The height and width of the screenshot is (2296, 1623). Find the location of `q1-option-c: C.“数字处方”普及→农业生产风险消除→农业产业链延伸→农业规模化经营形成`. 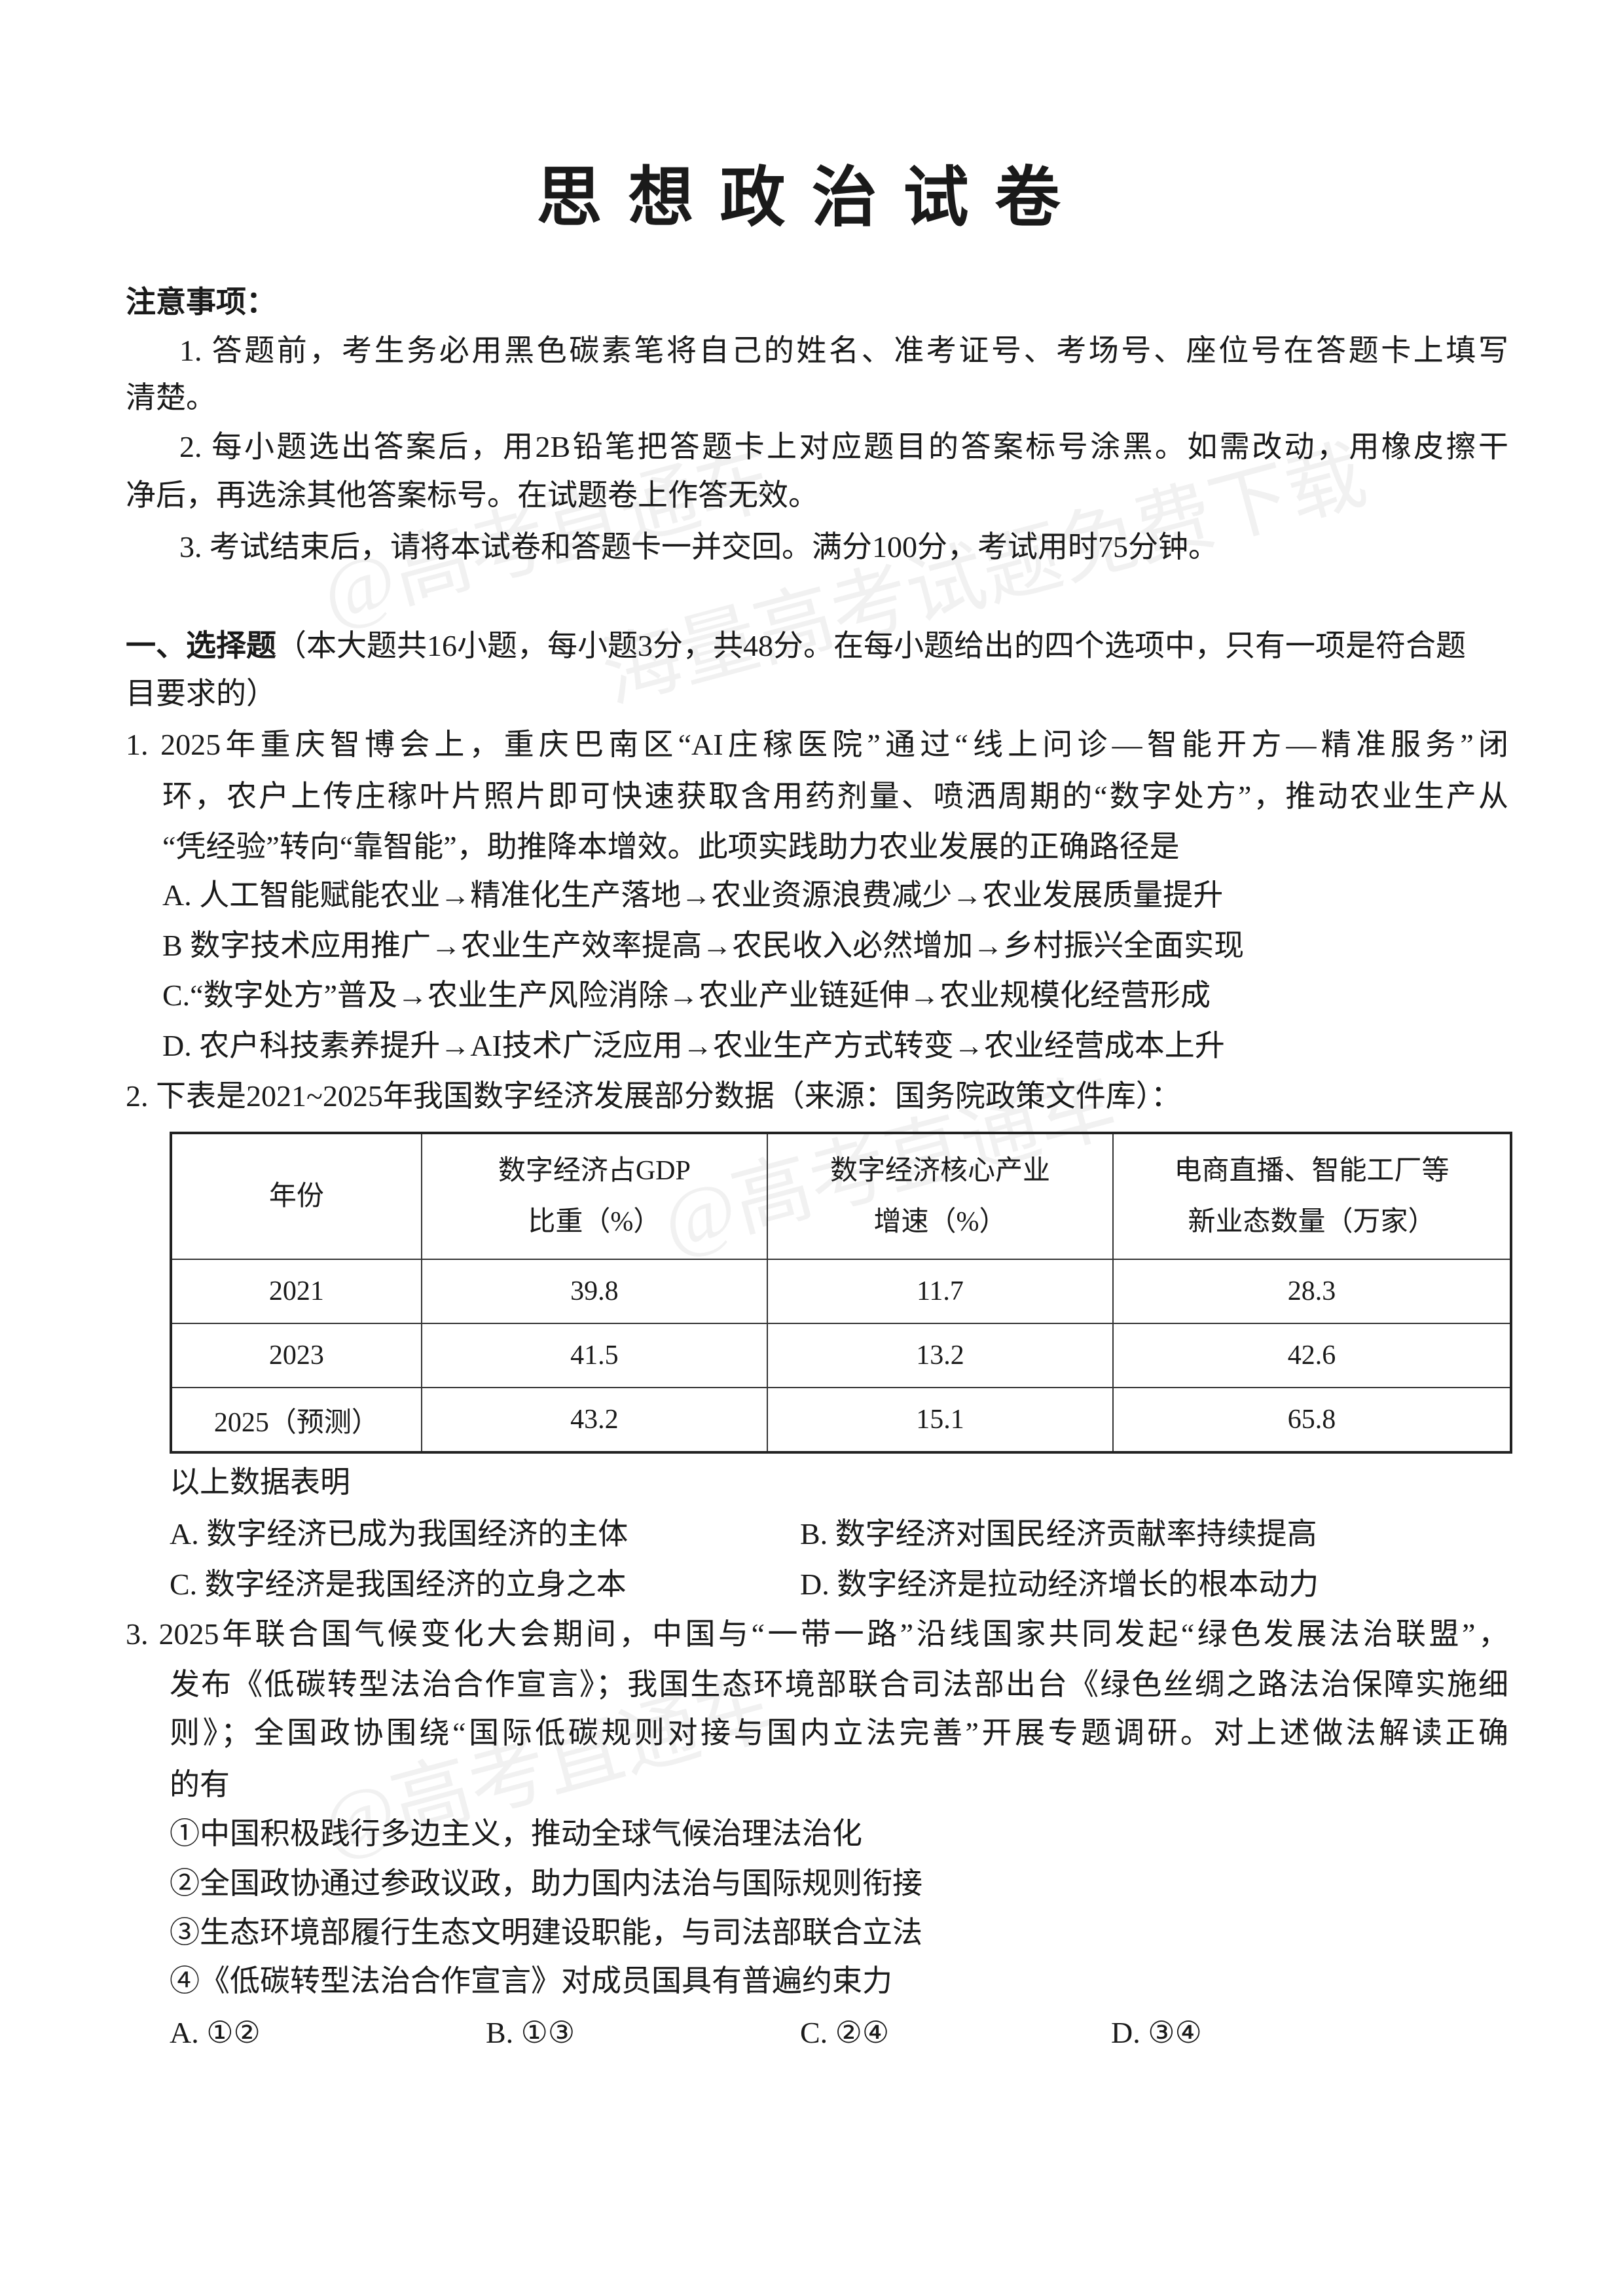

q1-option-c: C.“数字处方”普及→农业生产风险消除→农业产业链延伸→农业规模化经营形成 is located at coordinates (686, 995).